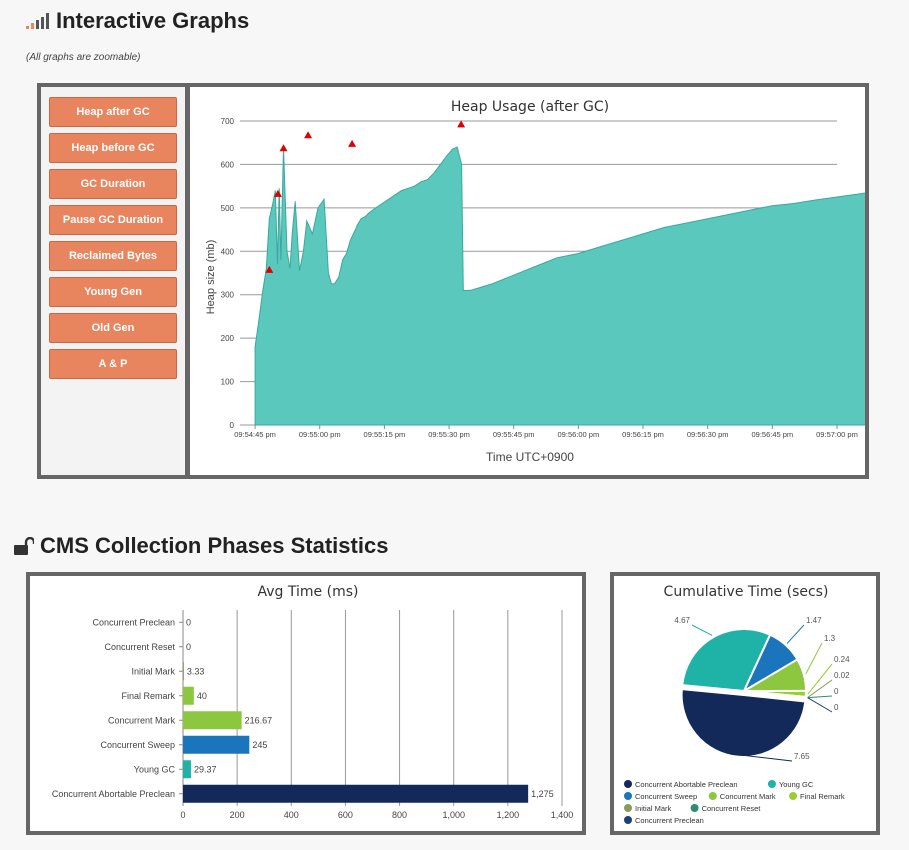 This screenshot has width=909, height=850. What do you see at coordinates (228, 295) in the screenshot?
I see `heap-y-tick: 300` at bounding box center [228, 295].